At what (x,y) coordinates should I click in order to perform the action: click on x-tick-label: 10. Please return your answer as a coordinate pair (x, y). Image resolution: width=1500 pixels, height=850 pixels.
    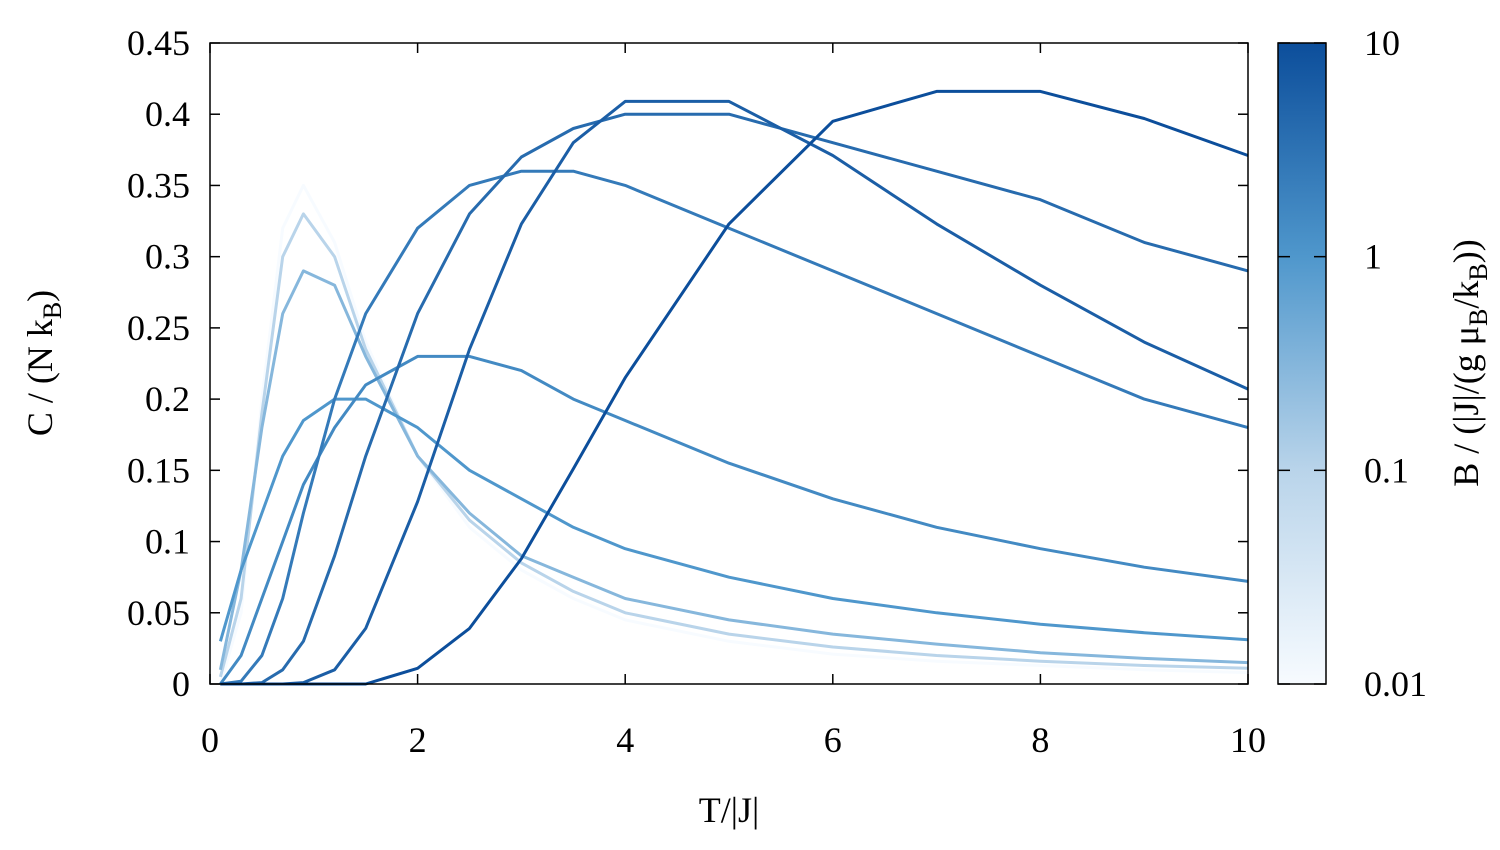
    Looking at the image, I should click on (1248, 740).